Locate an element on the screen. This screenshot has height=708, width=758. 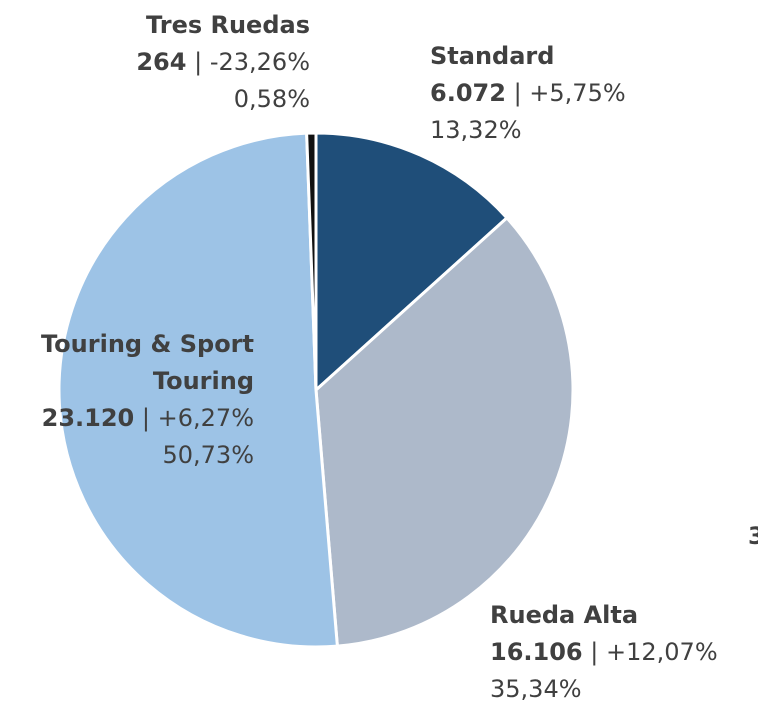
side-text: 3 is located at coordinates (753, 536).